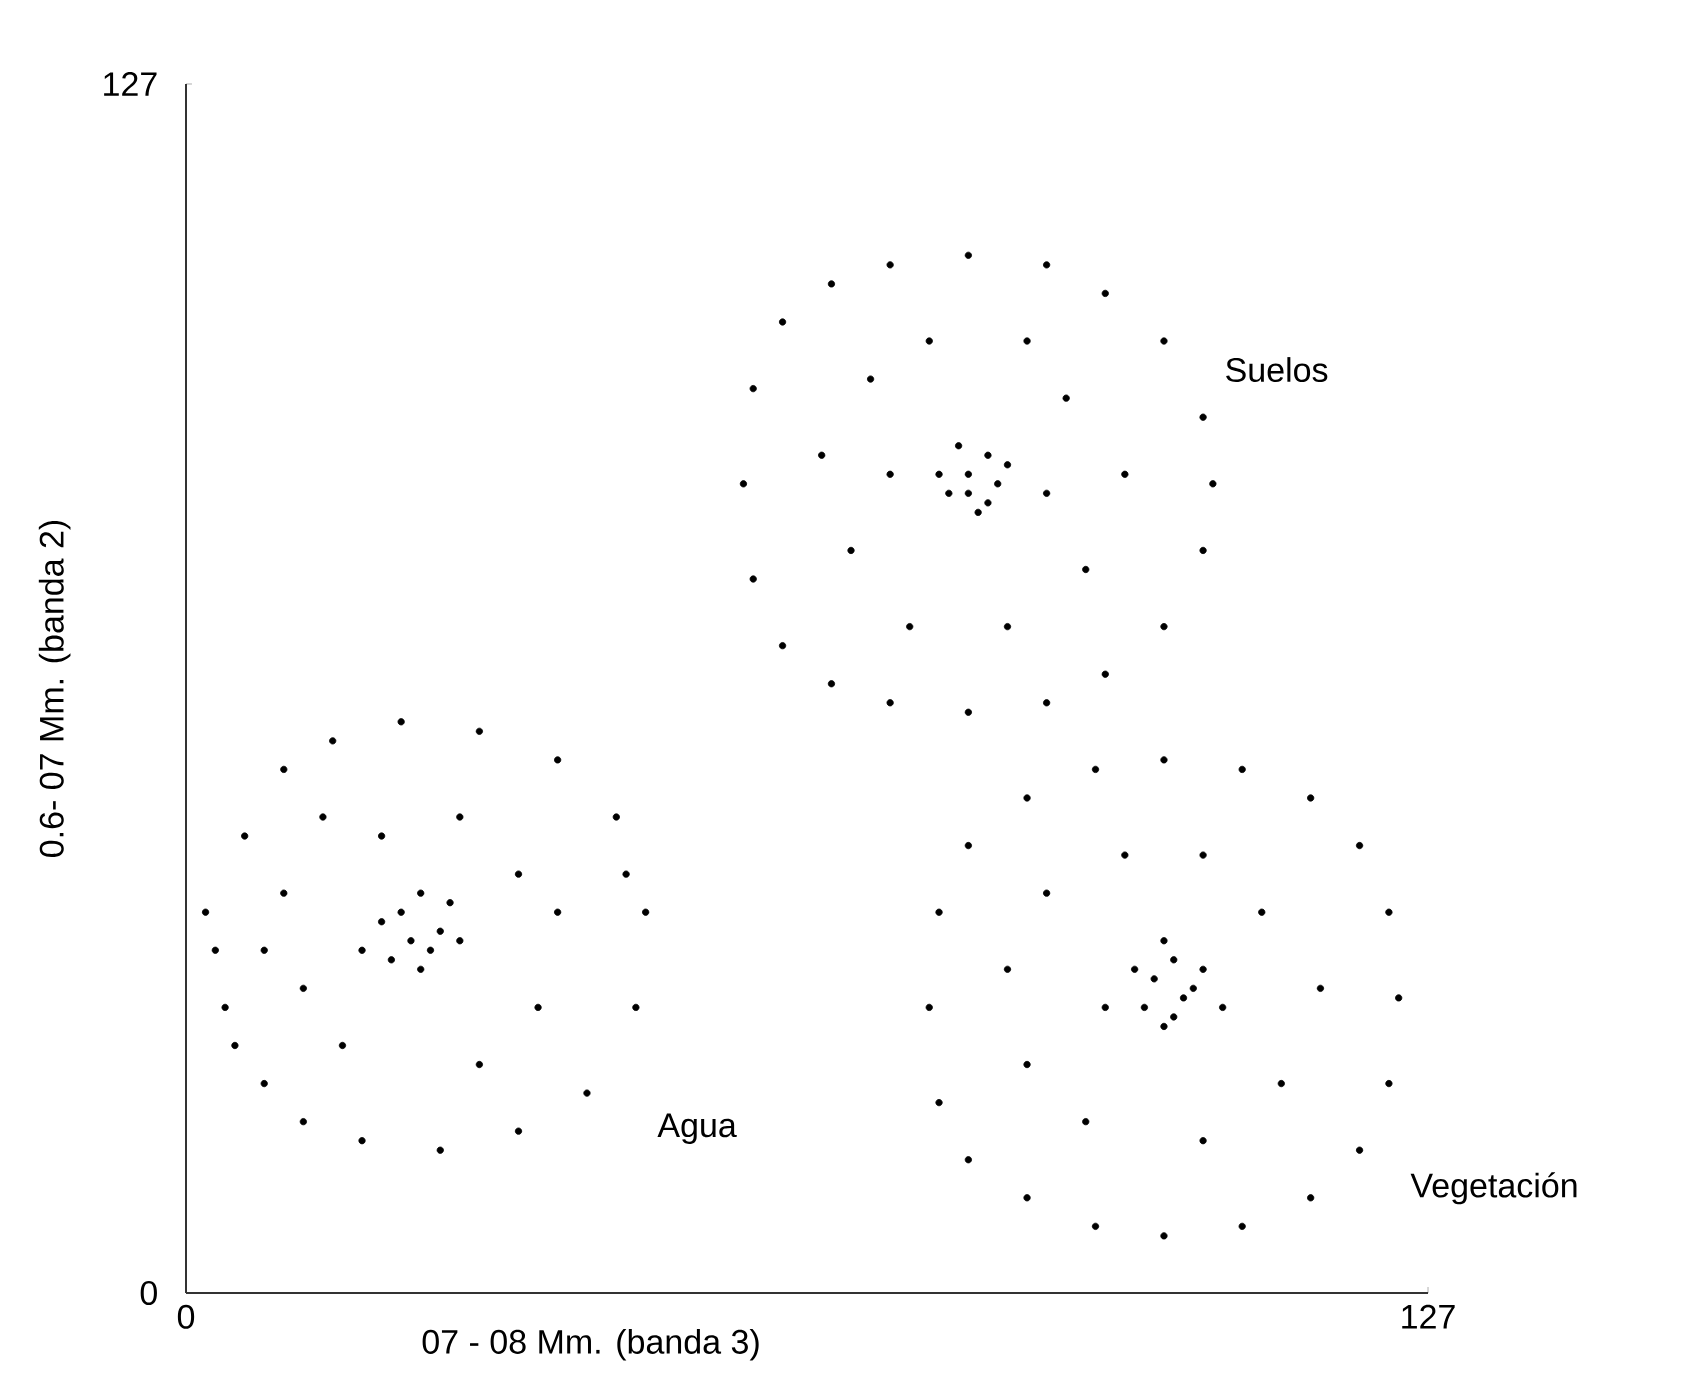 The height and width of the screenshot is (1386, 1696). I want to click on y-axis-title: 0.6- 07 Mm. (banda 2), so click(54, 688).